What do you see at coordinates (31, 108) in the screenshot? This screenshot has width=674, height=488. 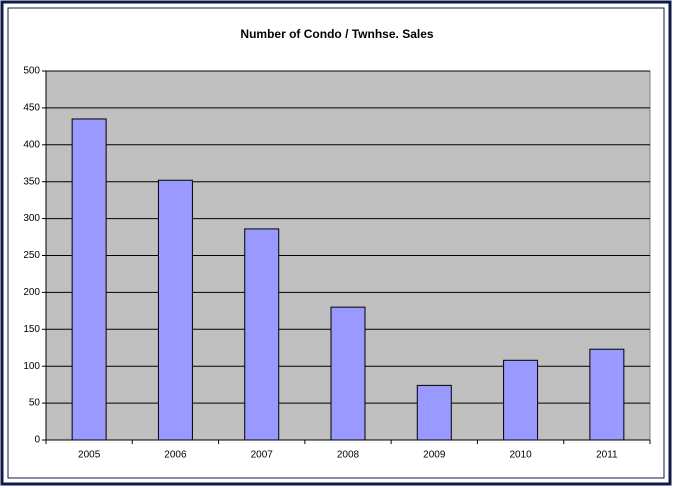 I see `y-tick-label: 450` at bounding box center [31, 108].